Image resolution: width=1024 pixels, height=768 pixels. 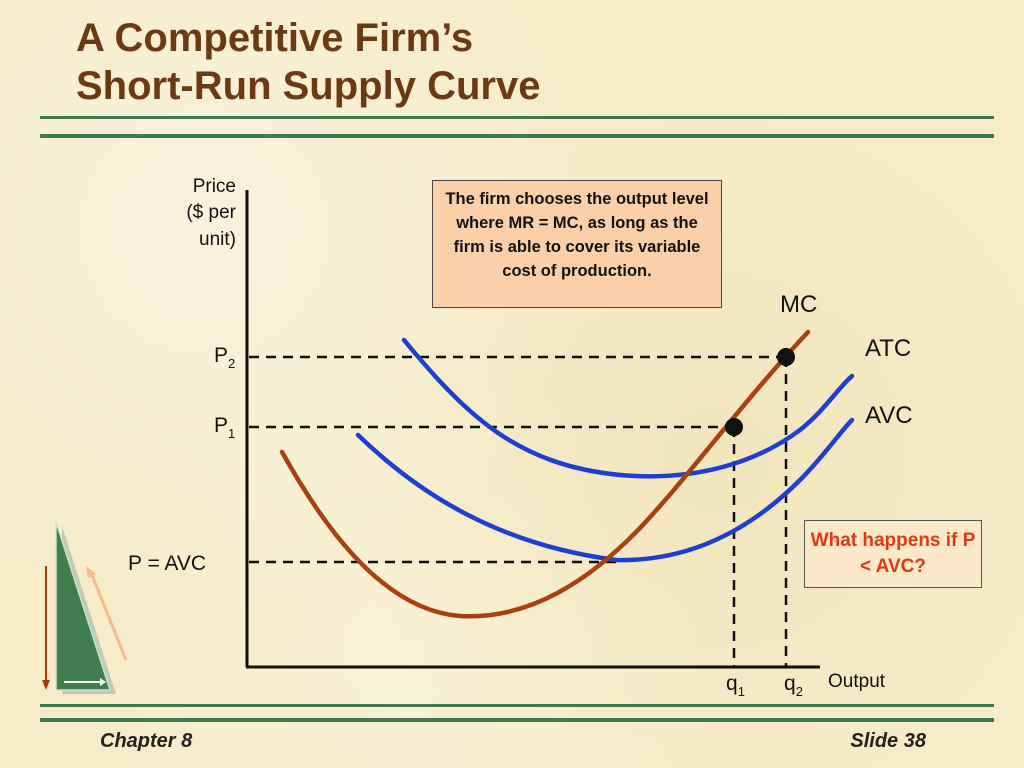 I want to click on avc-curve, so click(x=605, y=490).